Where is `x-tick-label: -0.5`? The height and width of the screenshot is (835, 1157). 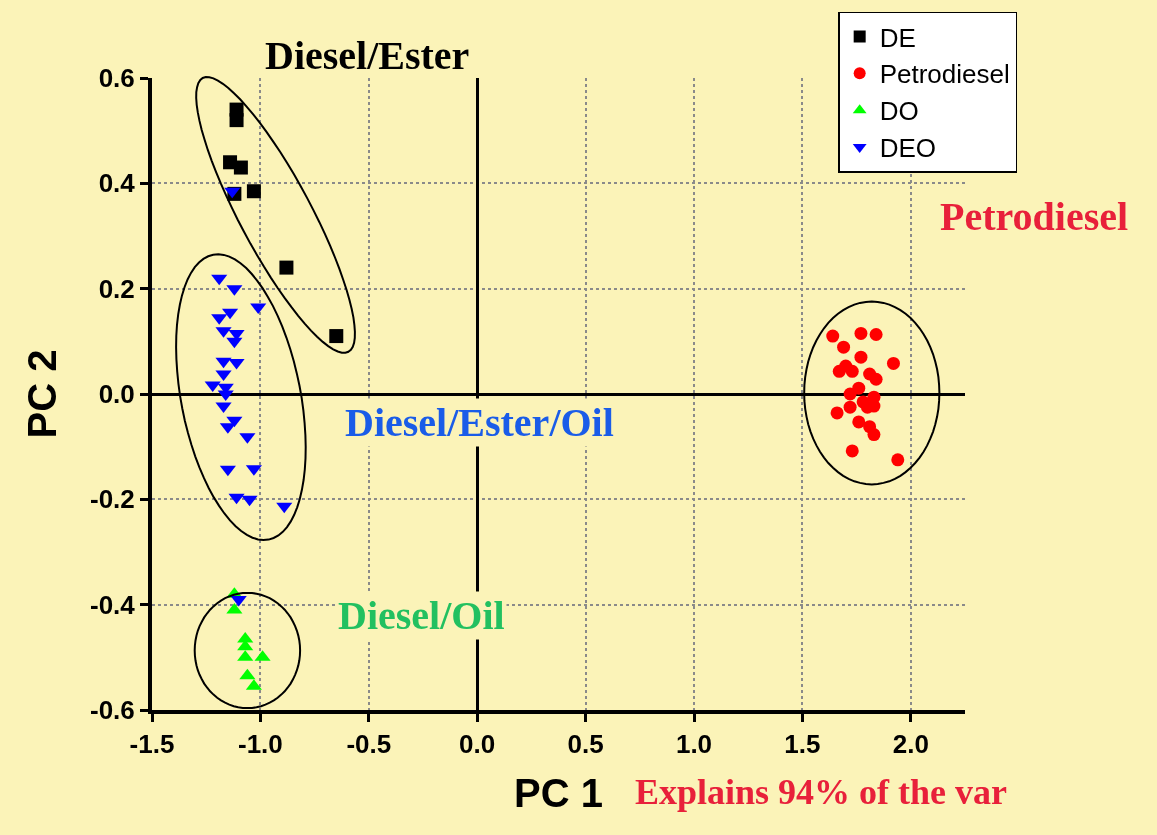
x-tick-label: -0.5 is located at coordinates (369, 744).